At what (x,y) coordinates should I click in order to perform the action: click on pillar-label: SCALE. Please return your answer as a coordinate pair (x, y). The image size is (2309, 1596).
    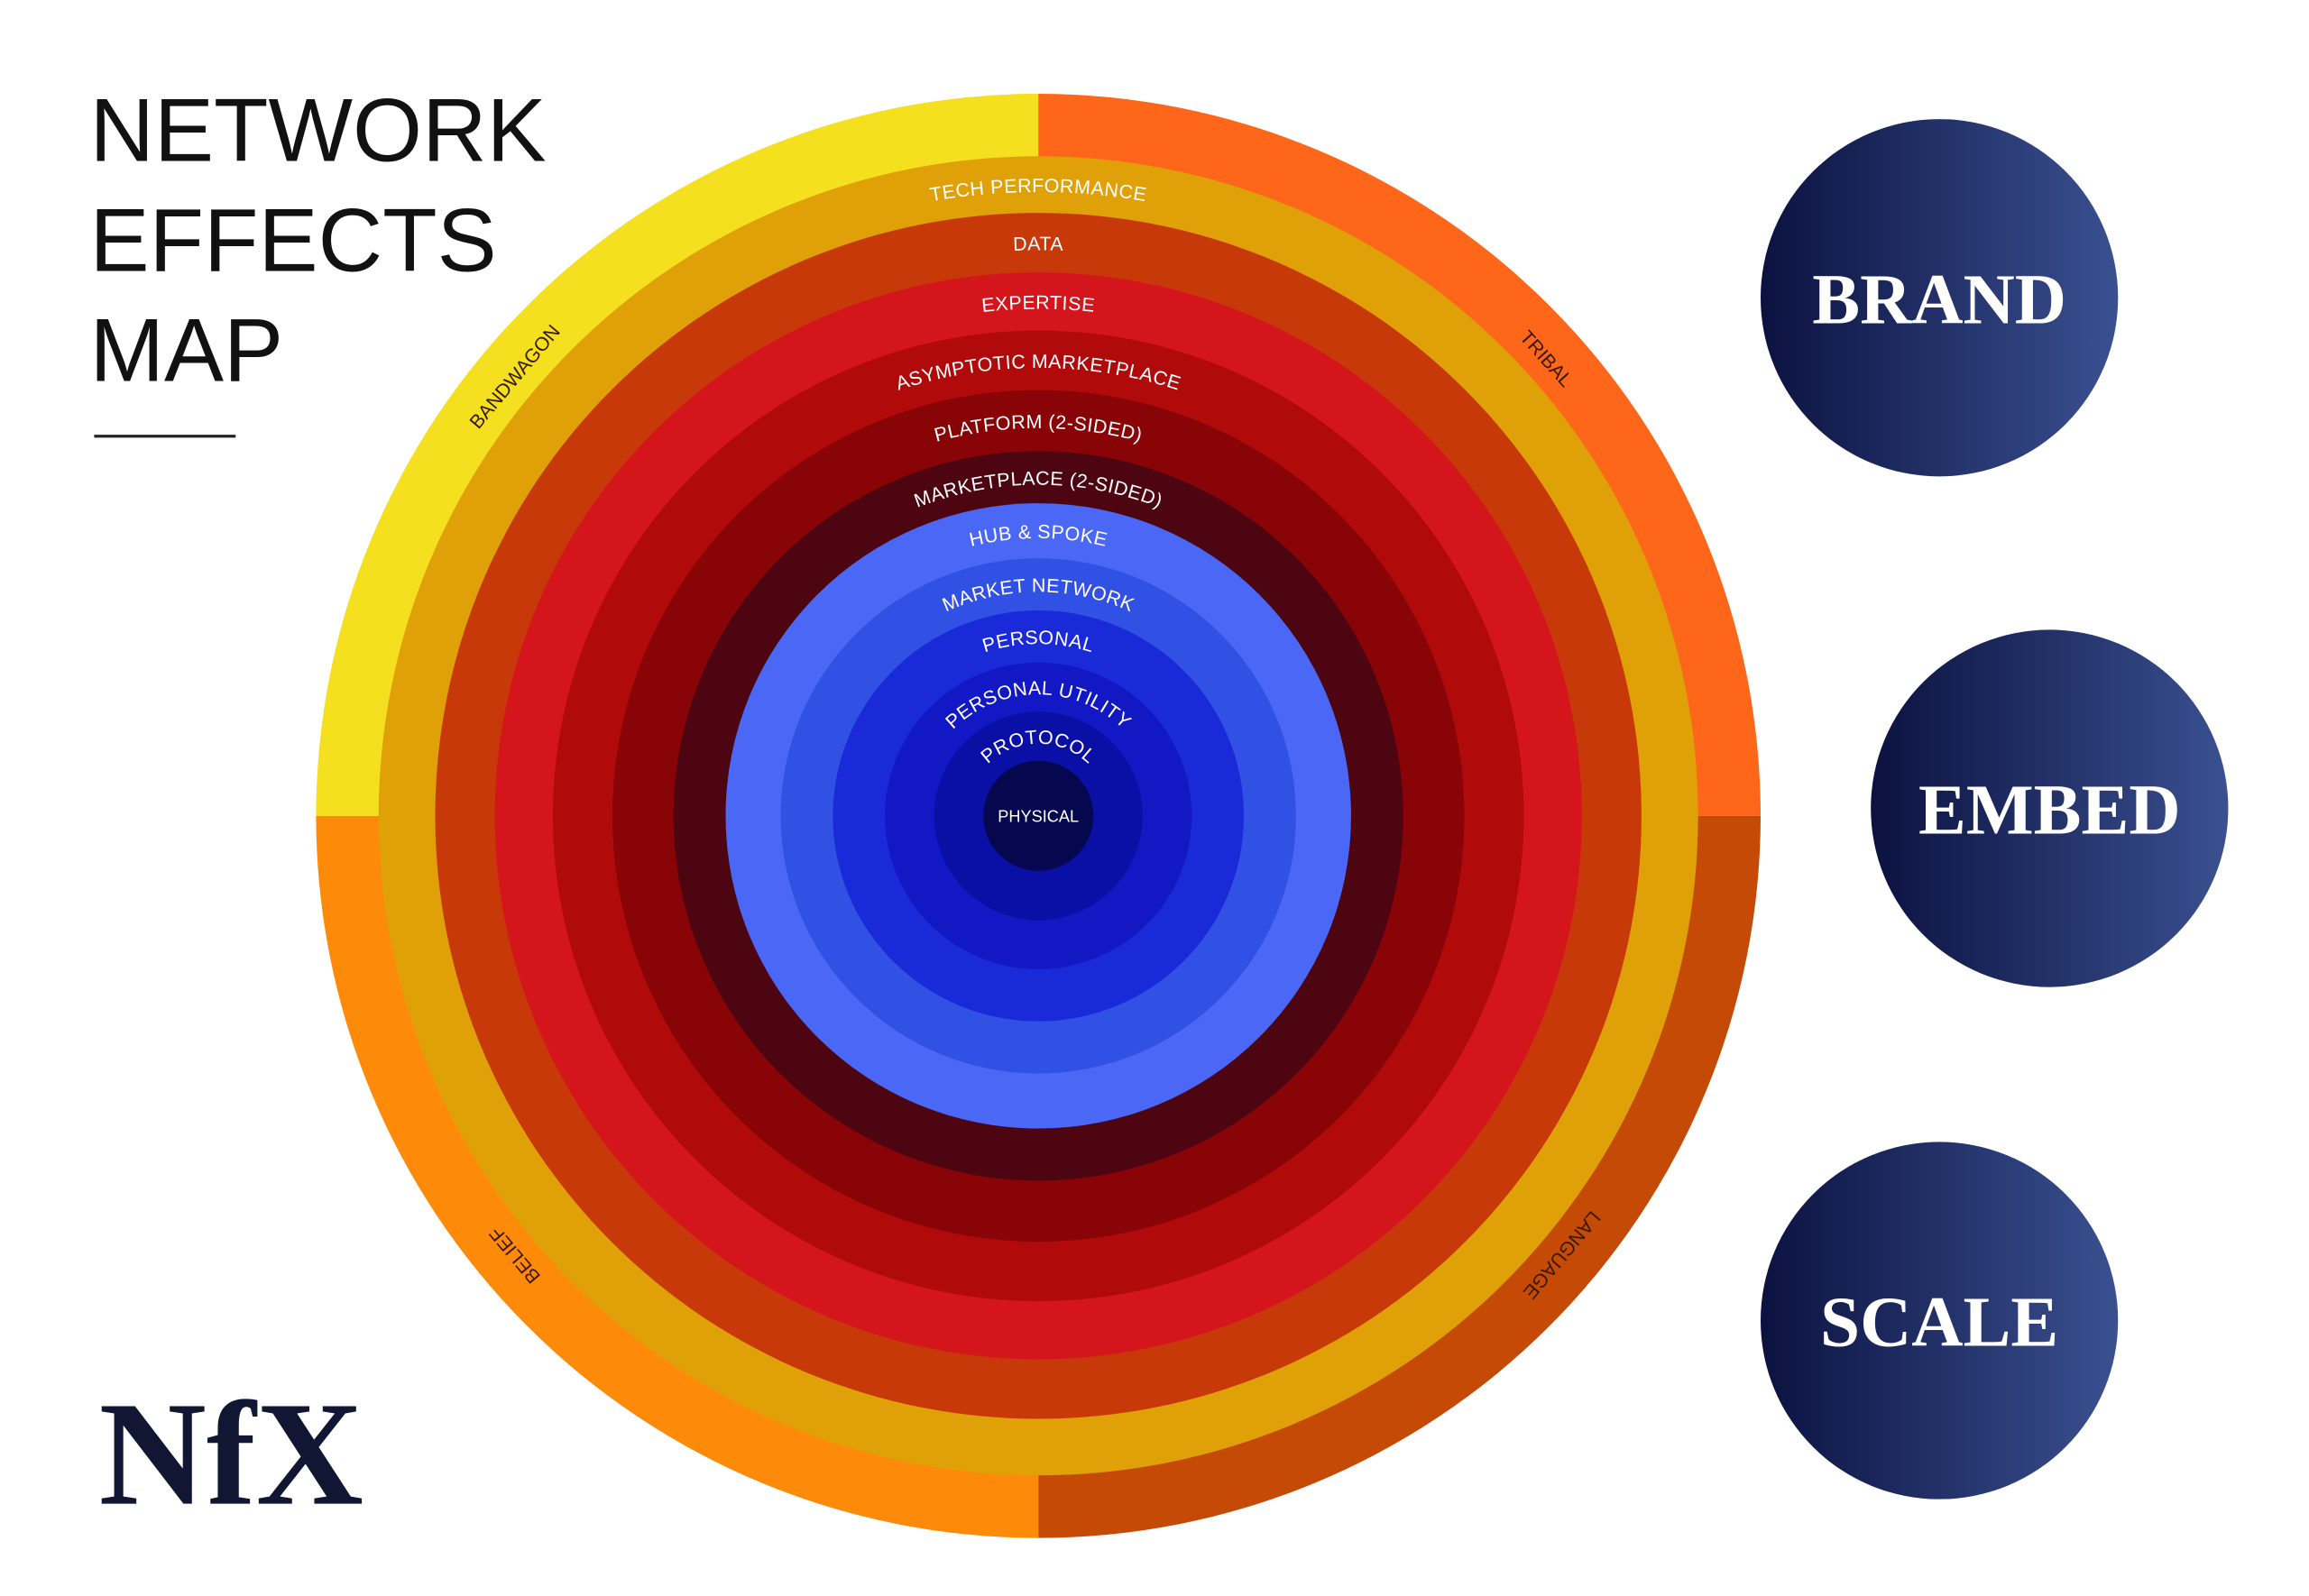
    Looking at the image, I should click on (1939, 1322).